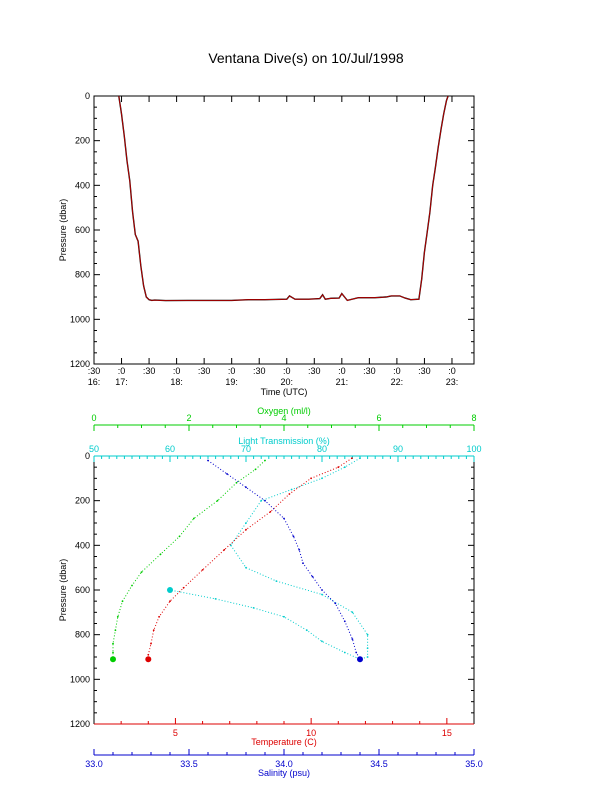 The height and width of the screenshot is (785, 612). What do you see at coordinates (398, 449) in the screenshot?
I see `light-tick-label: 90` at bounding box center [398, 449].